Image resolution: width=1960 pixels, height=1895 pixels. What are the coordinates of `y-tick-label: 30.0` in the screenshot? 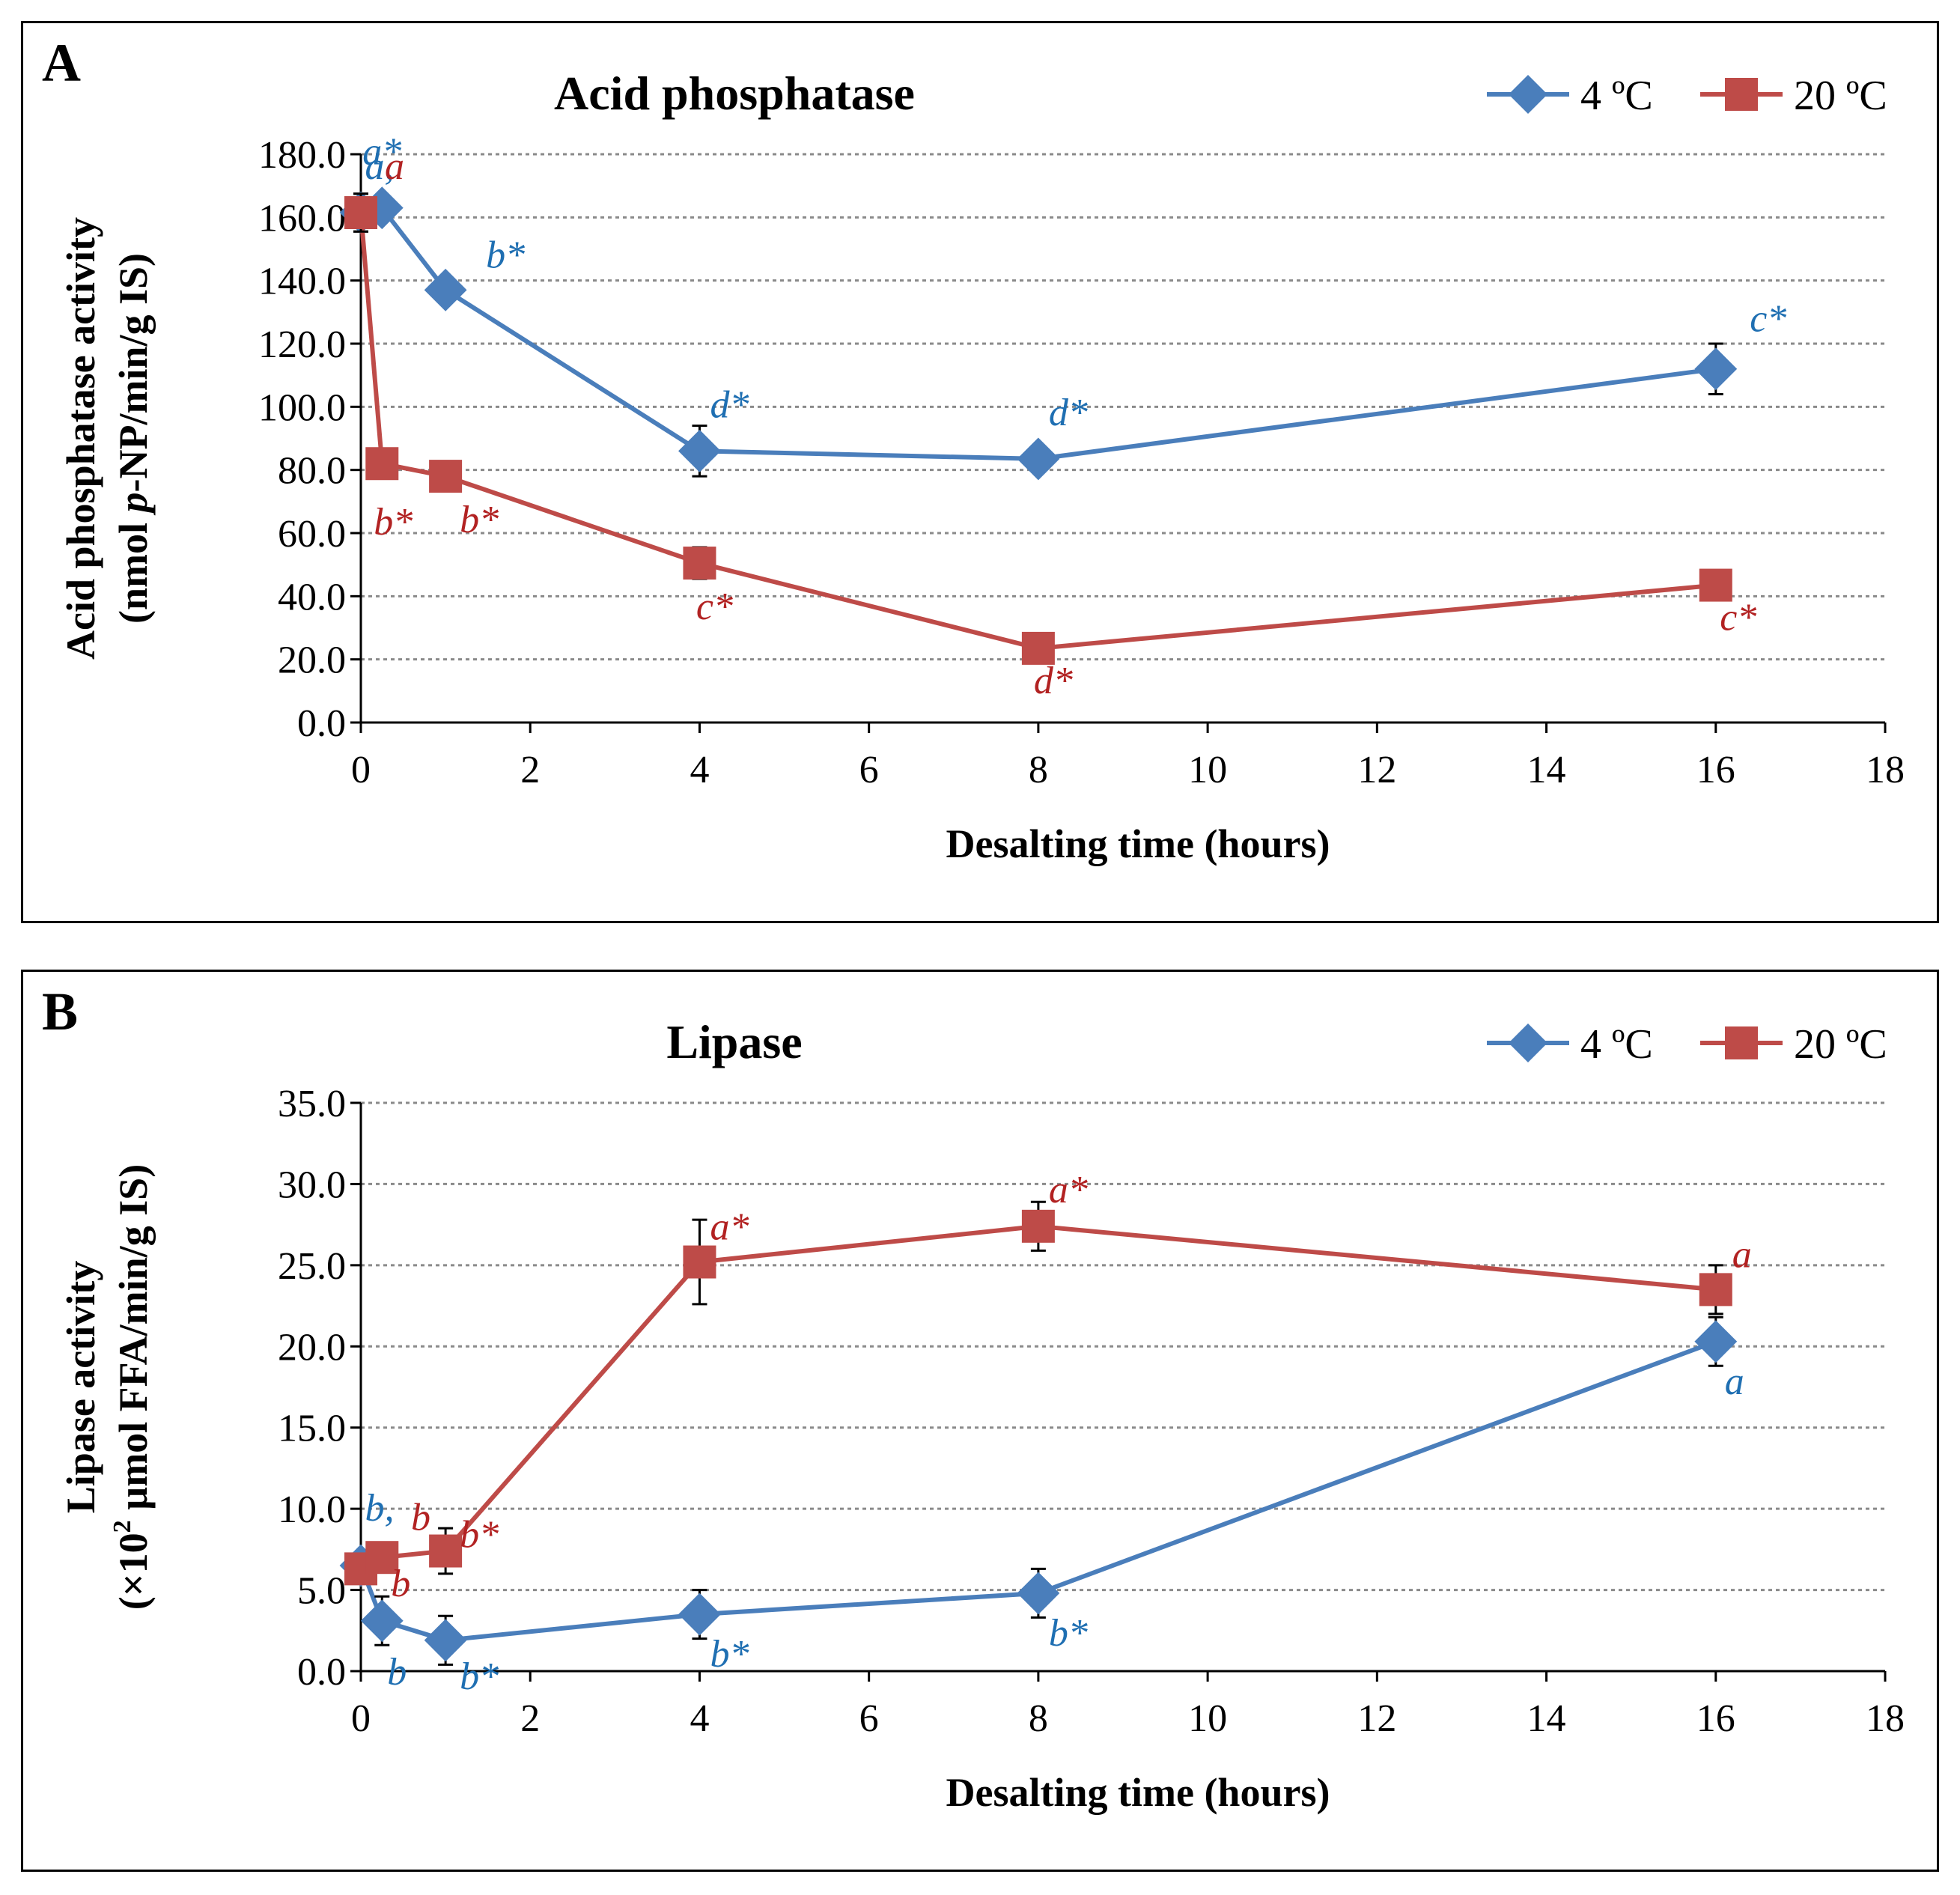 It's located at (312, 1185).